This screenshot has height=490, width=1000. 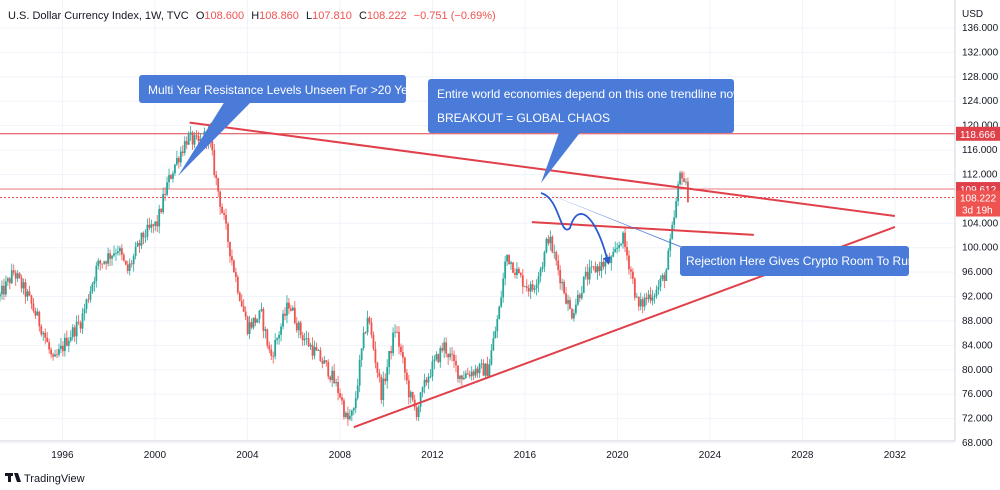 What do you see at coordinates (478, 455) in the screenshot?
I see `x-axis: 1996 2000 2004 2008 2012 2016 2020 2024 2028 2032` at bounding box center [478, 455].